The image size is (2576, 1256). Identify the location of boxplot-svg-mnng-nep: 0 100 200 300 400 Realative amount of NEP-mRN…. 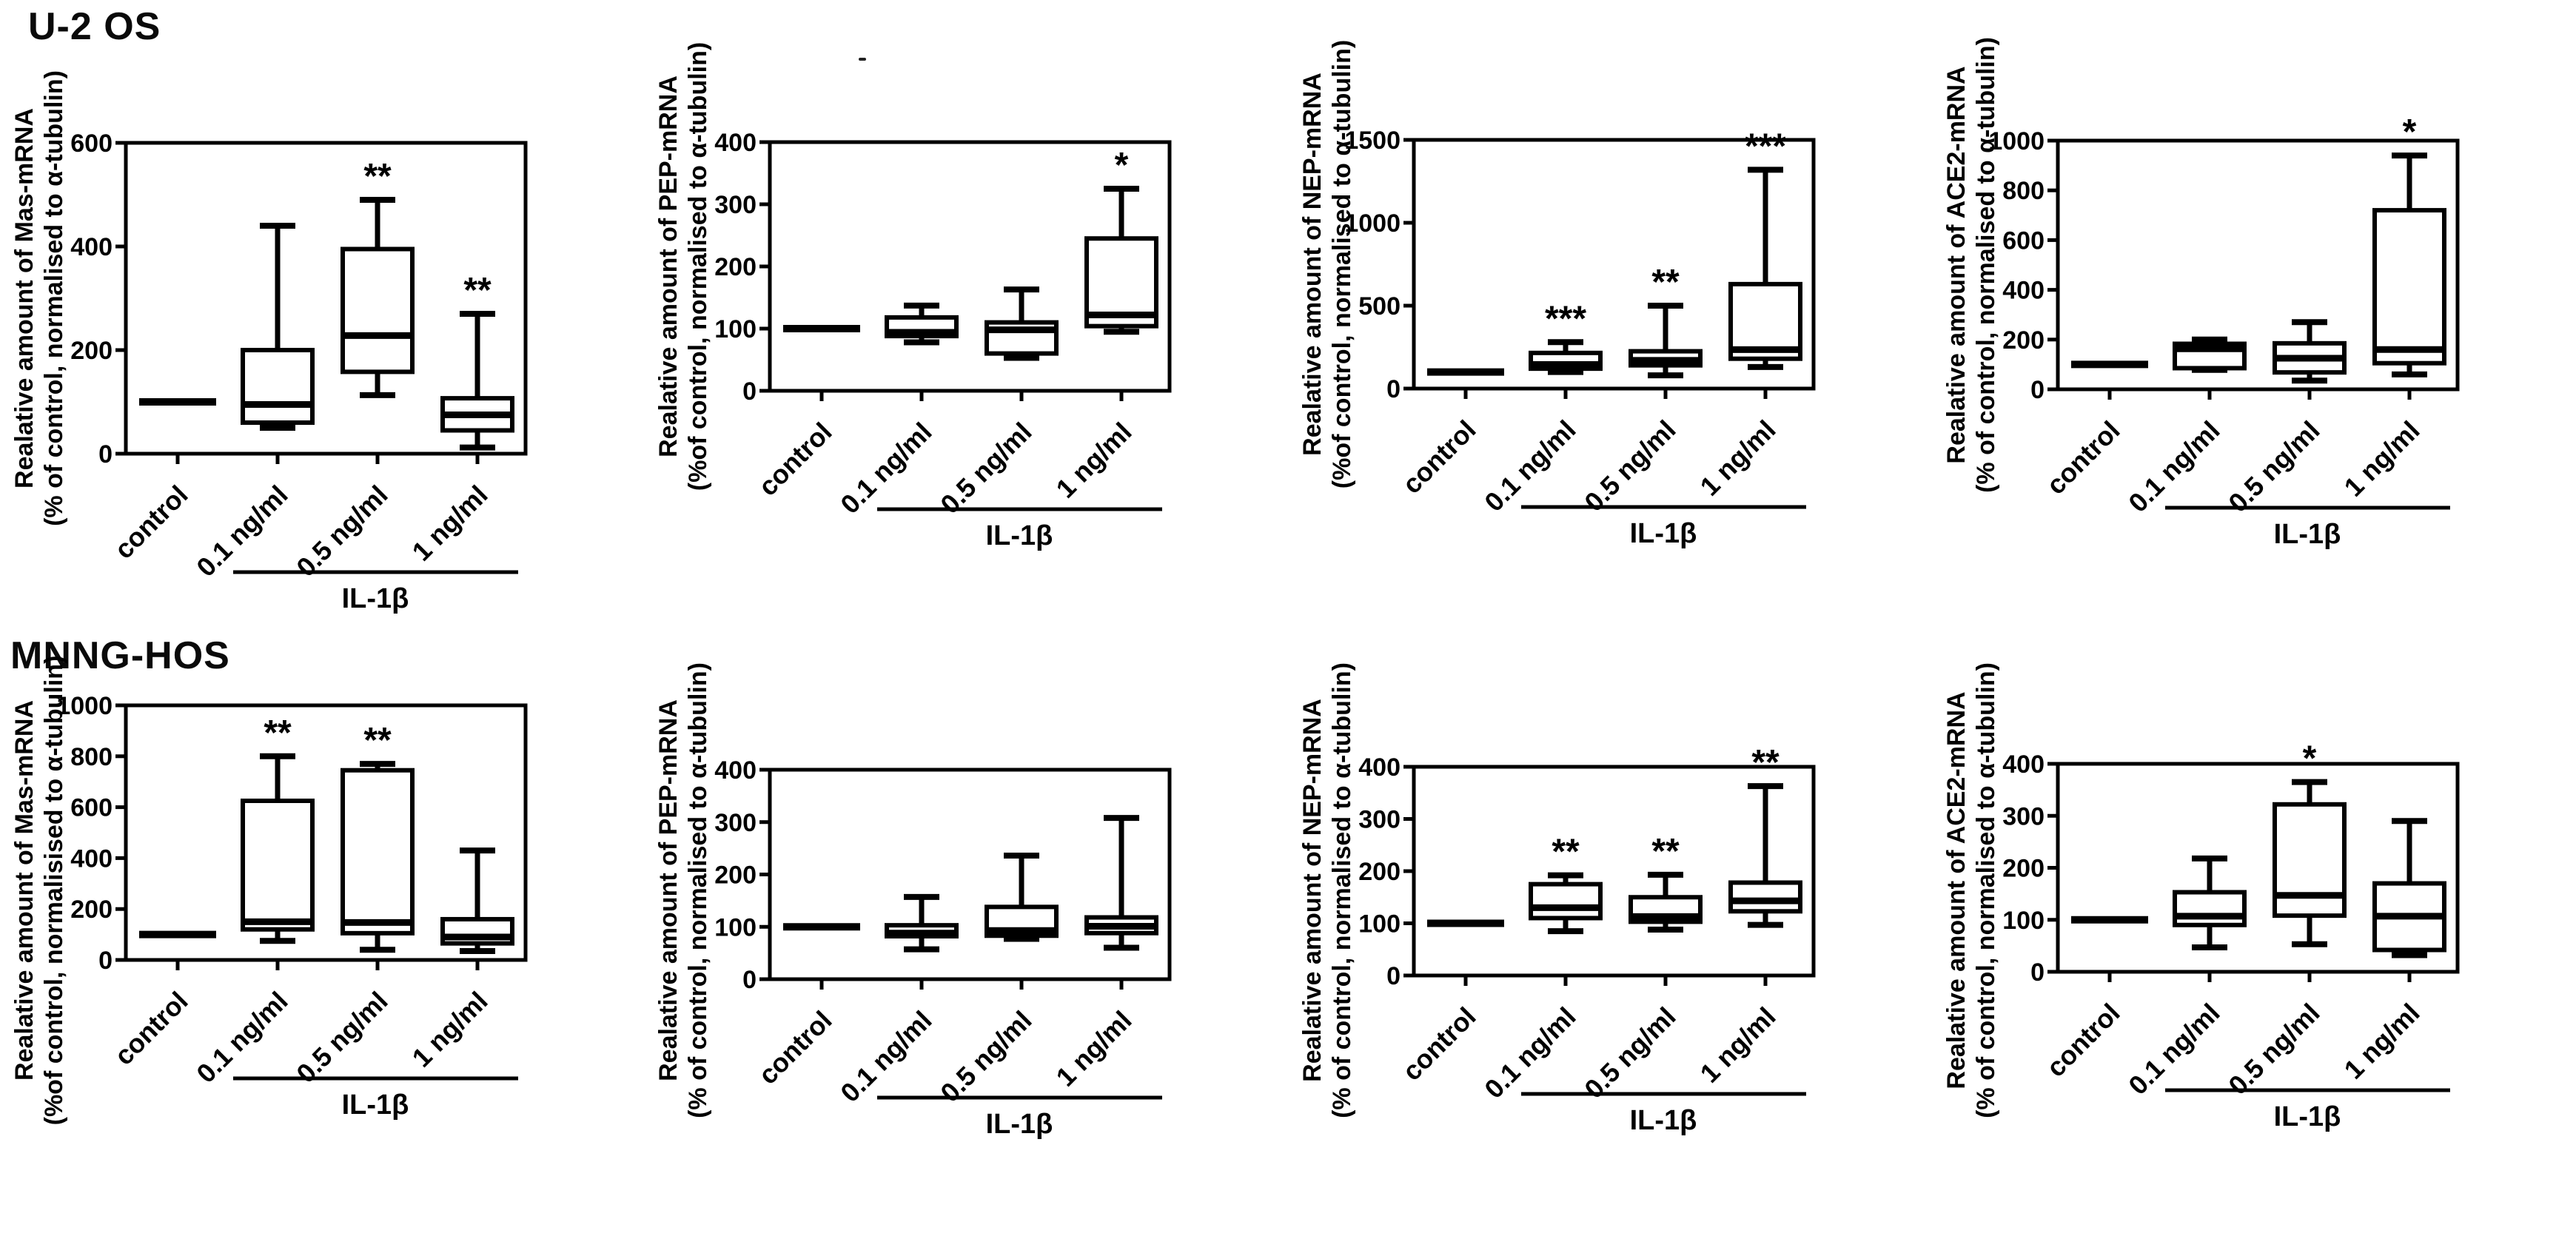
(1557, 899).